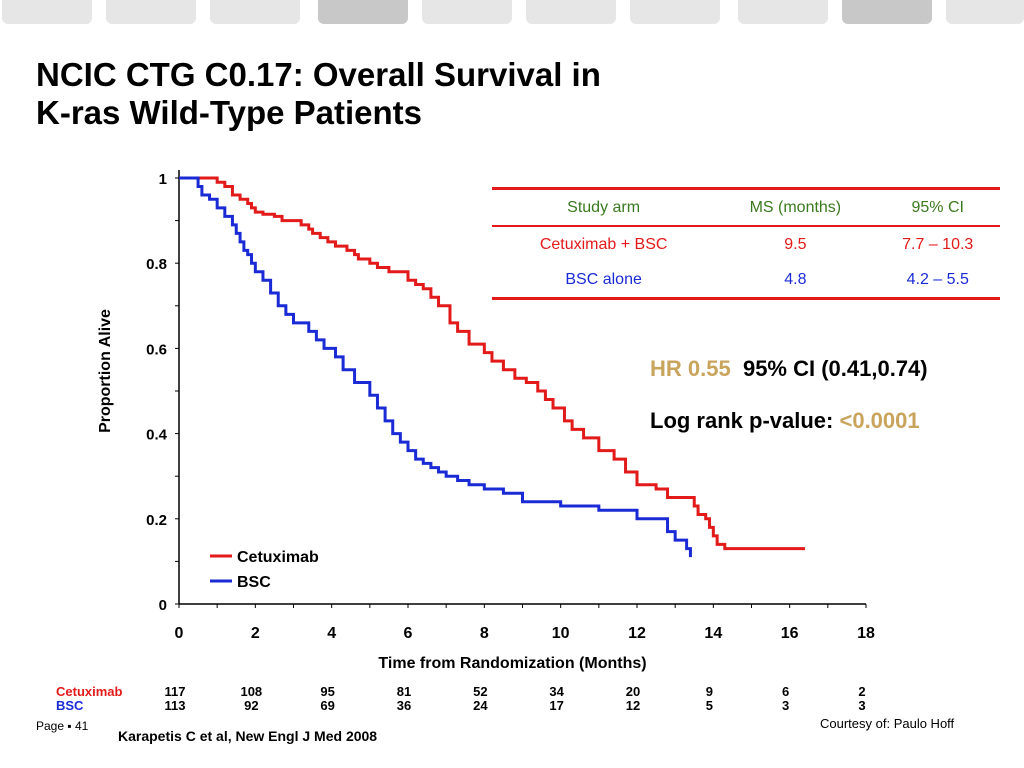 The width and height of the screenshot is (1024, 768). I want to click on risk-count-cetuximab: 81, so click(404, 691).